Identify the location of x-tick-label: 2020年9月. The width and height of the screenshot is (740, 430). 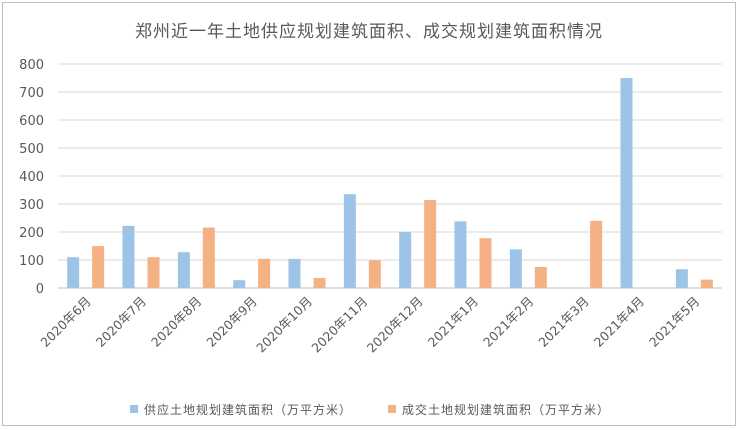
(231, 322).